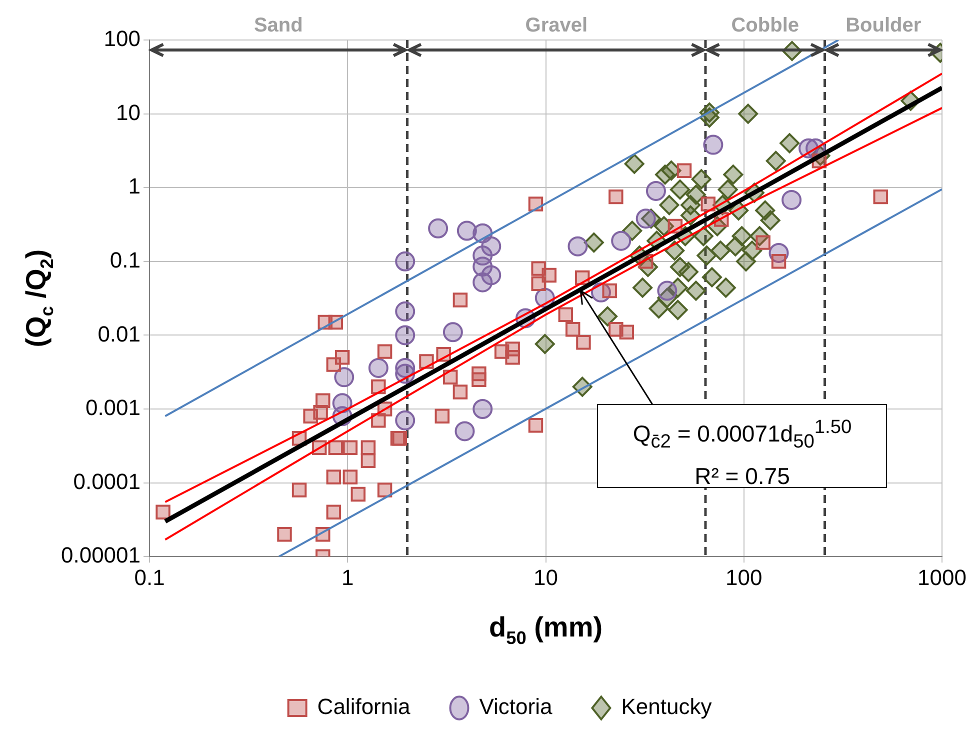 The width and height of the screenshot is (970, 733). Describe the element at coordinates (125, 259) in the screenshot. I see `y-tick-label: 0.1` at that location.